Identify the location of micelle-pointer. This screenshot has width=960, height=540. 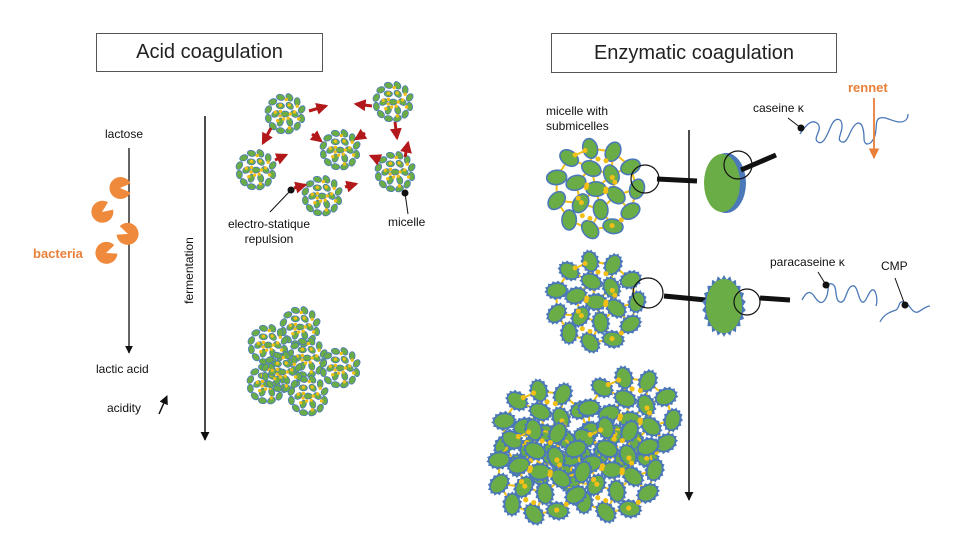
(405, 202).